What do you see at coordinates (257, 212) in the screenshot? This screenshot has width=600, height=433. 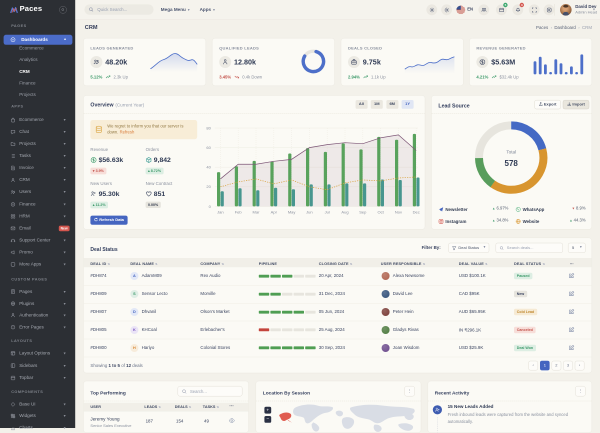 I see `svg-text: Mar` at bounding box center [257, 212].